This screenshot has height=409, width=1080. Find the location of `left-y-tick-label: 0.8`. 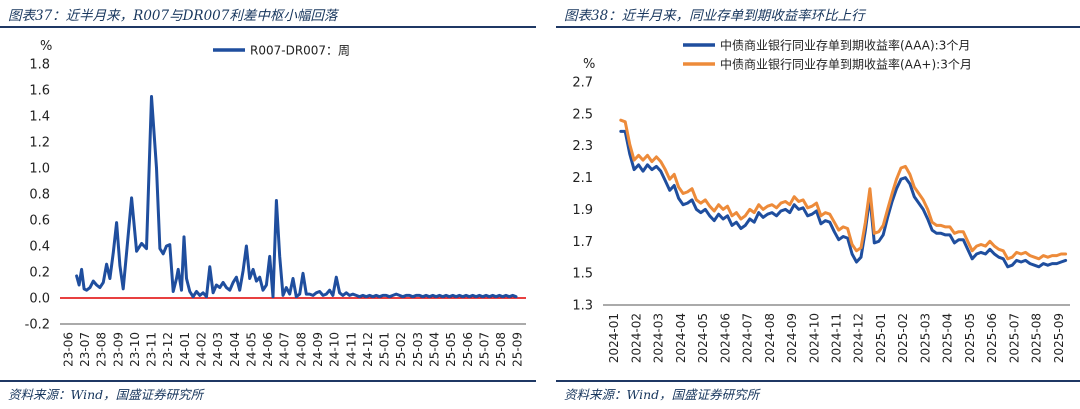

left-y-tick-label: 0.8 is located at coordinates (39, 195).